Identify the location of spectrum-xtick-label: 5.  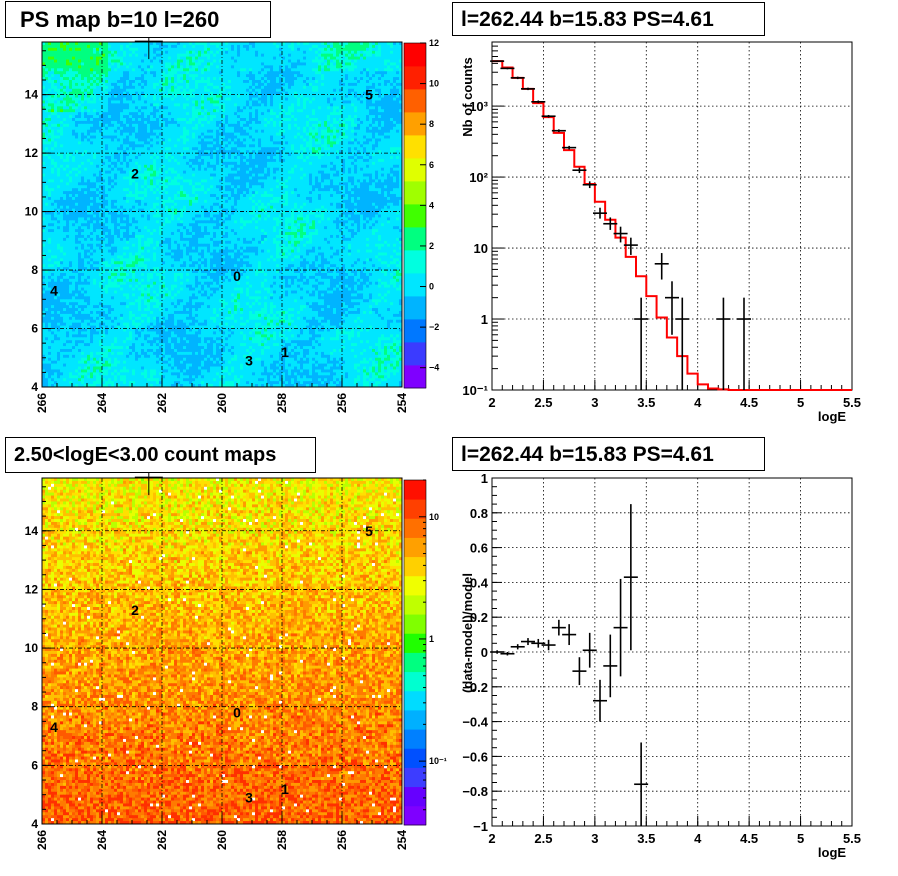
(800, 402).